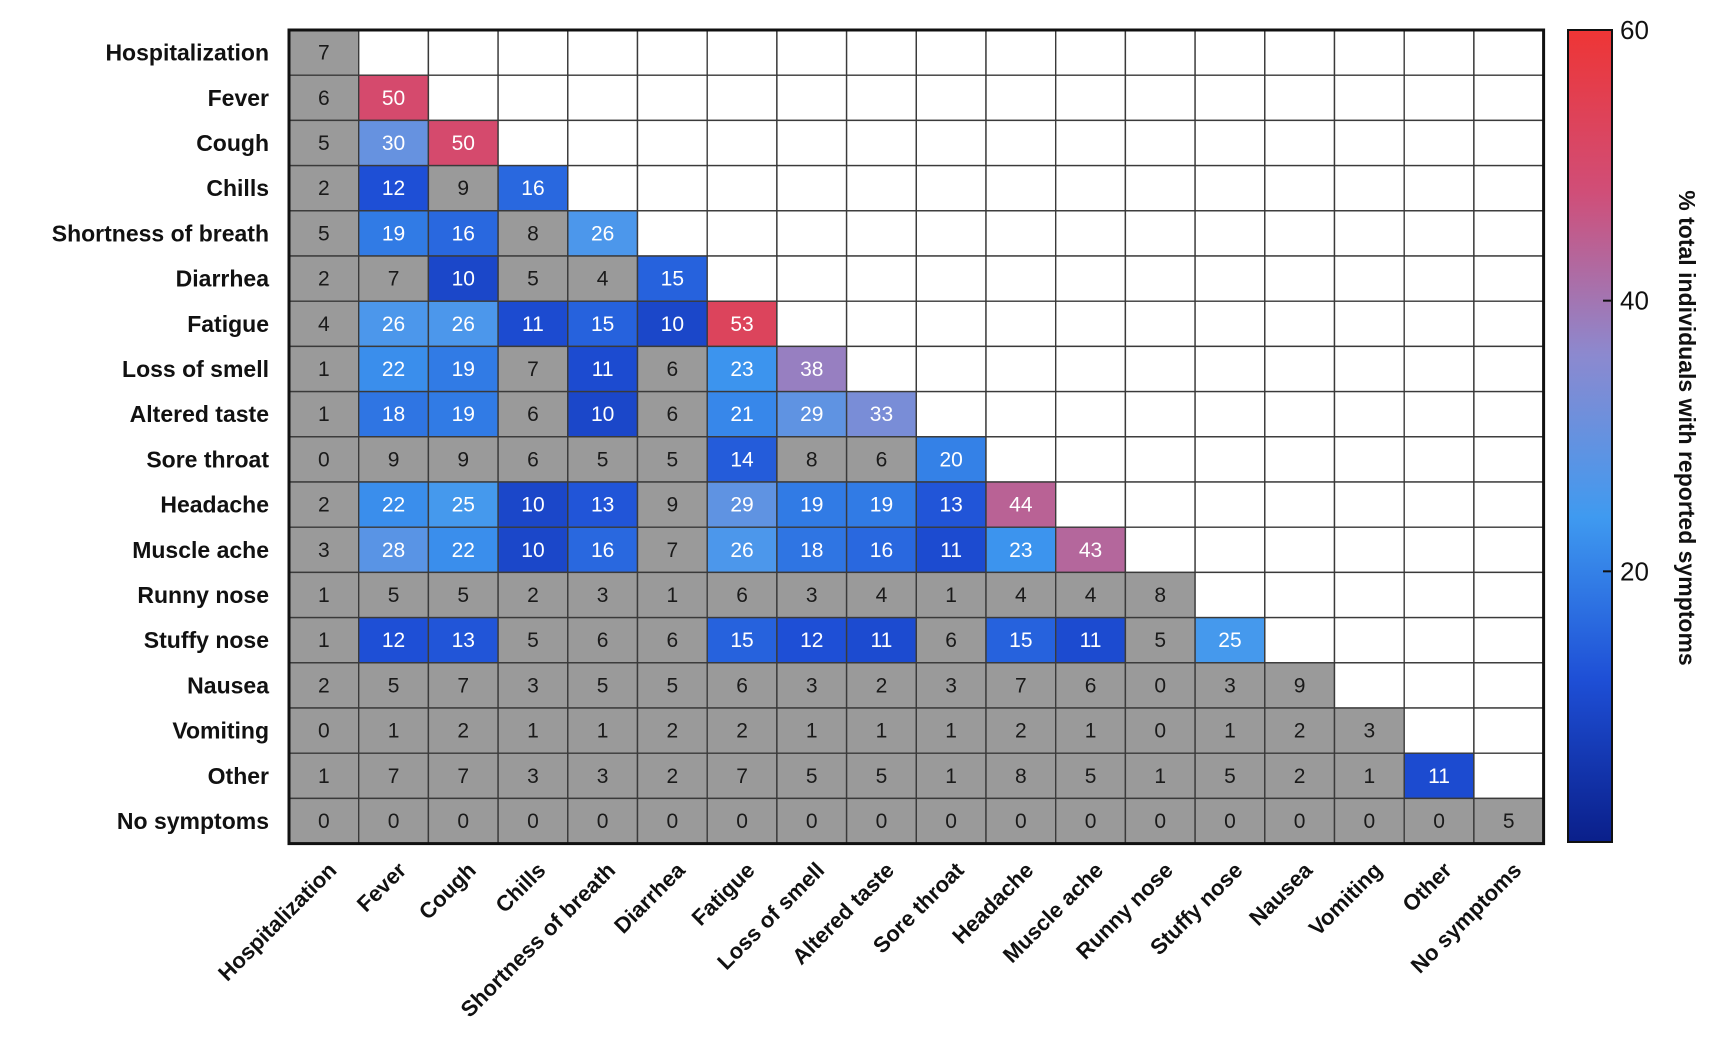 This screenshot has width=1715, height=1056. I want to click on cell-value-label: 29, so click(811, 414).